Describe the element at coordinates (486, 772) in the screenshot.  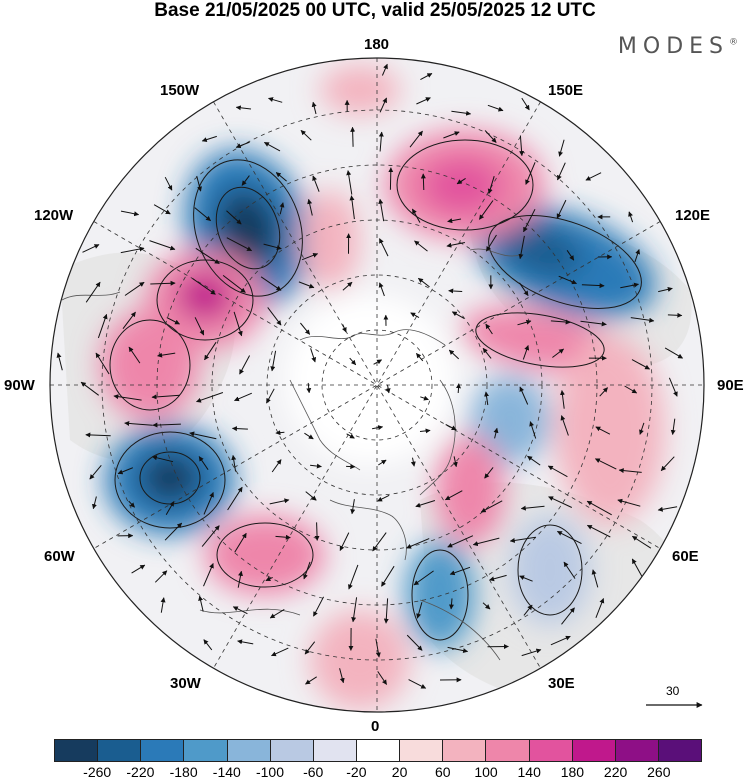
I see `colorbar-tick-label: 100` at that location.